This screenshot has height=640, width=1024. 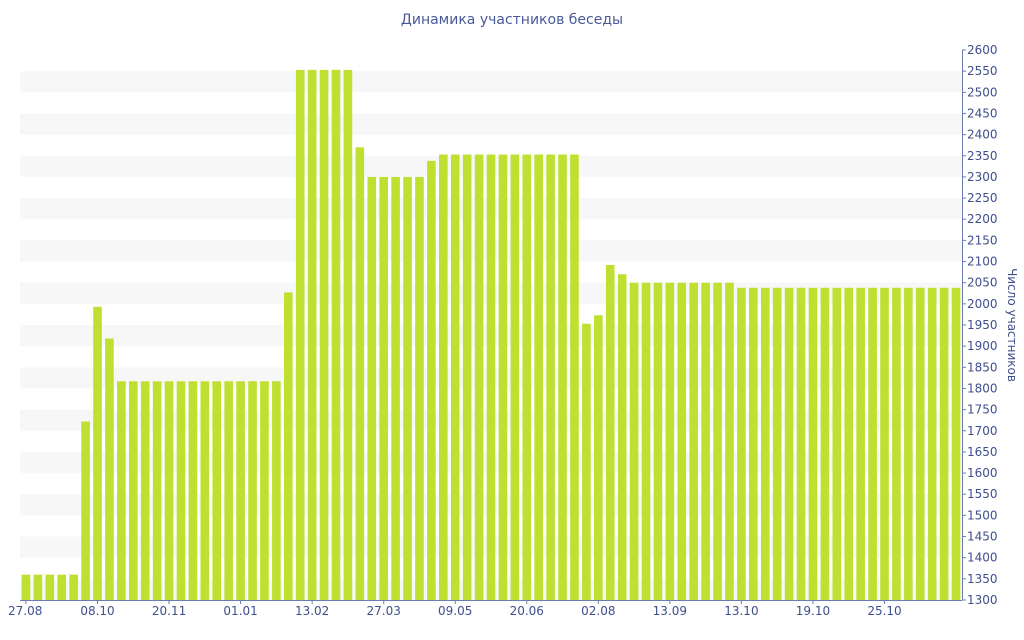 I want to click on x-tick-label: 27.03, so click(x=384, y=611).